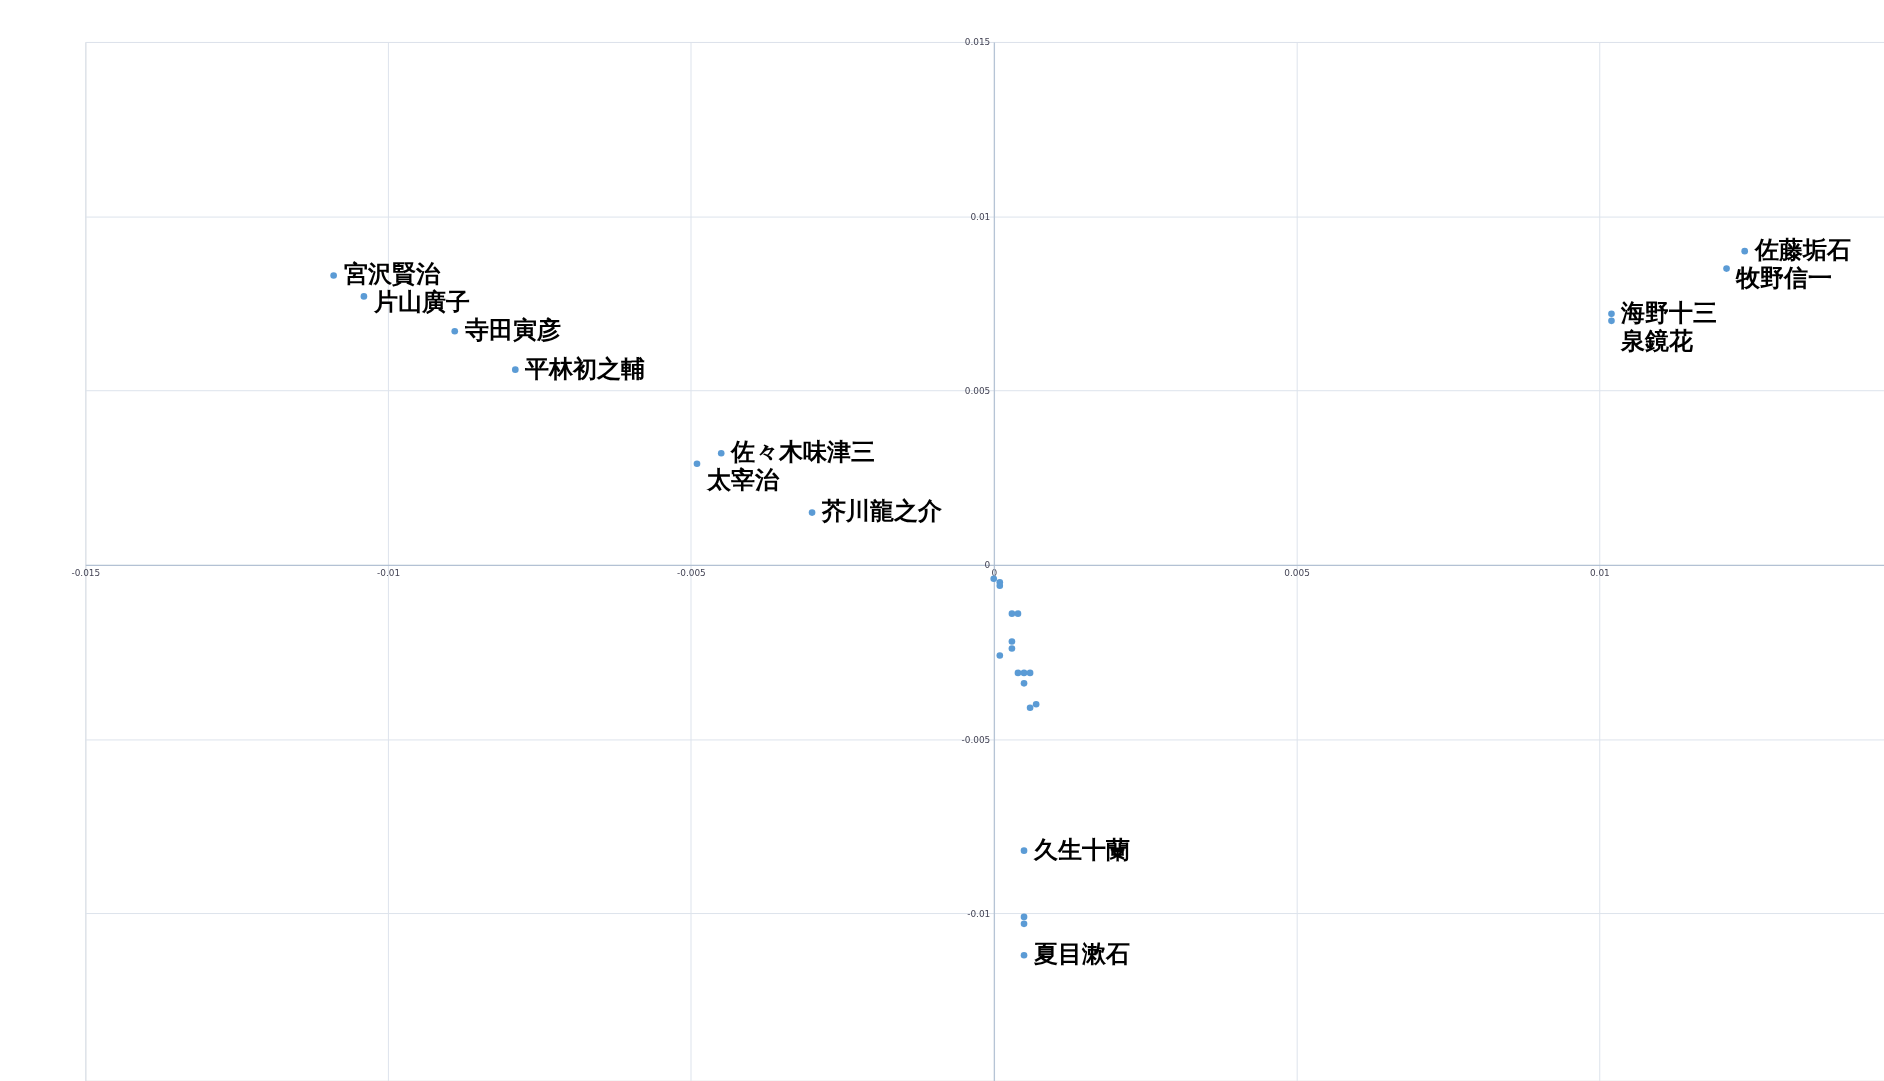 This screenshot has width=1884, height=1081. Describe the element at coordinates (585, 368) in the screenshot. I see `data-label: 平林初之輔` at that location.